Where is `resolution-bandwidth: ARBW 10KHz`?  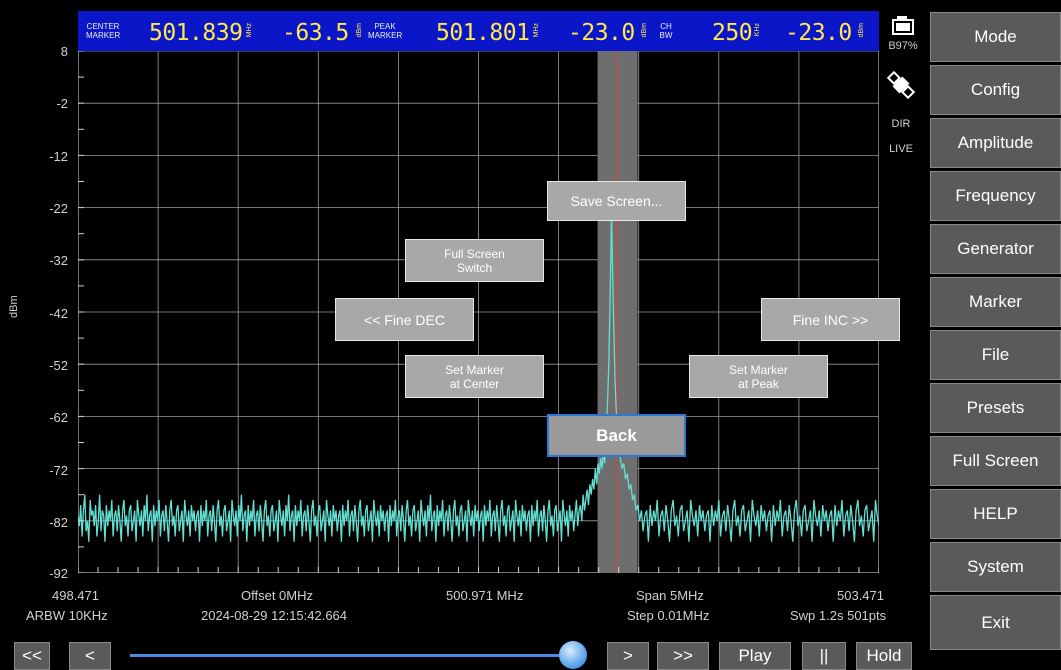
resolution-bandwidth: ARBW 10KHz is located at coordinates (67, 615).